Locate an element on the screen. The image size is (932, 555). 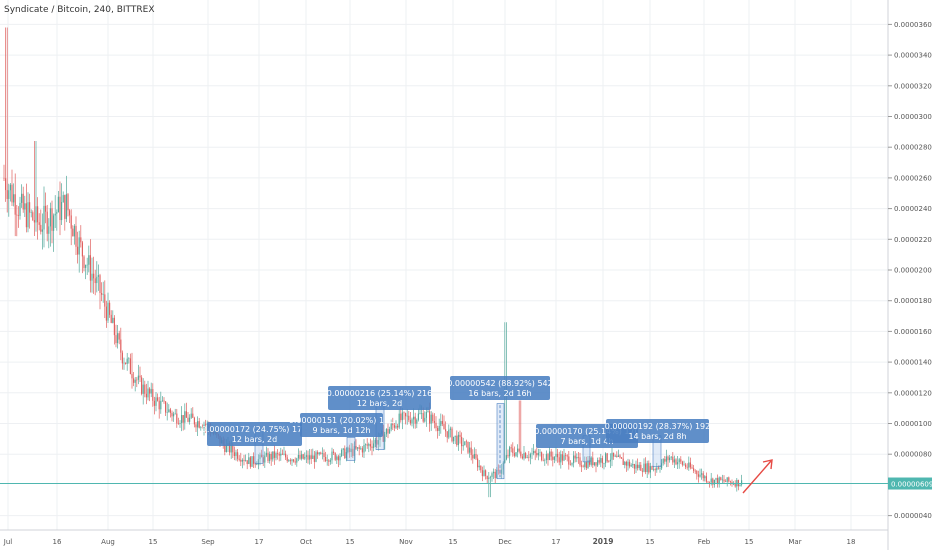
measure-label-value: 0.00000172 (24.75%) 172 is located at coordinates (254, 429).